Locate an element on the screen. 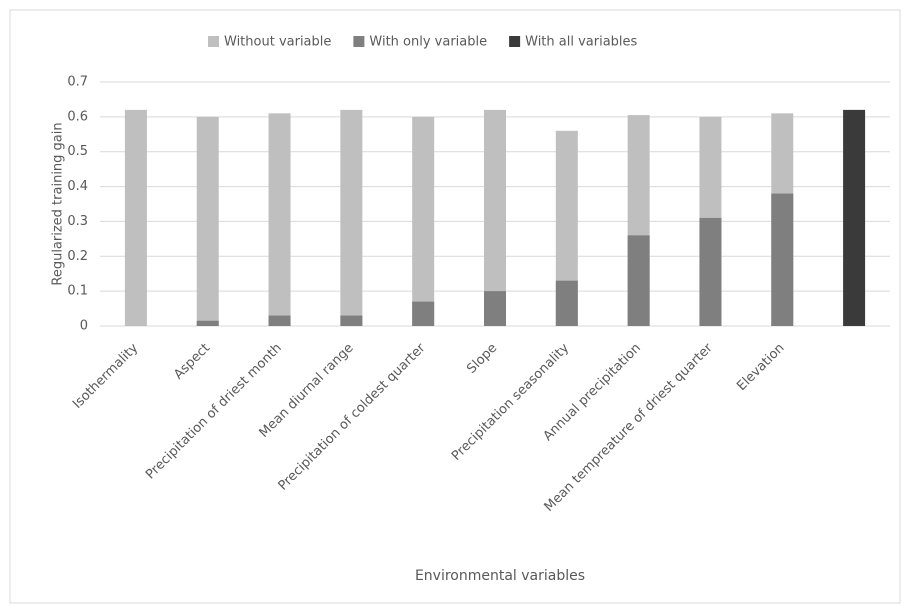 The height and width of the screenshot is (605, 902). legend-label: With only variable is located at coordinates (428, 42).